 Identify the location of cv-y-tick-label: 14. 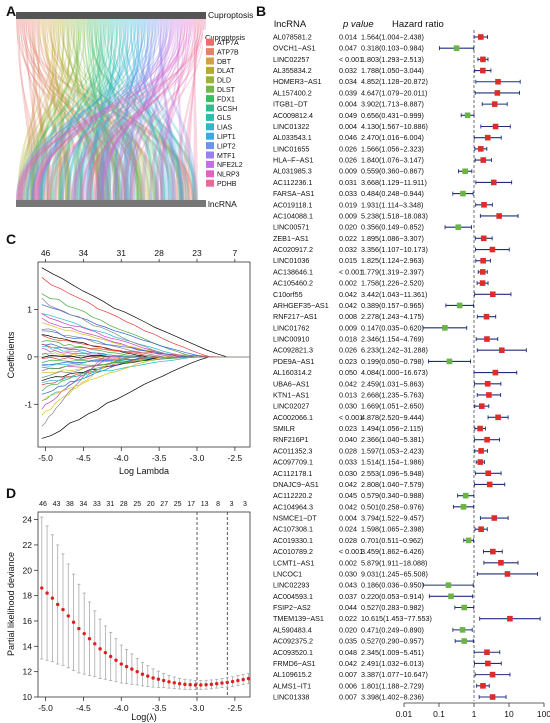
(28, 646).